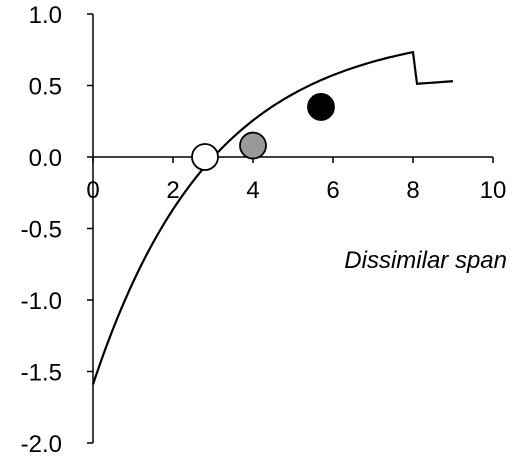 This screenshot has width=522, height=469. I want to click on x-tick-label: 2, so click(172, 190).